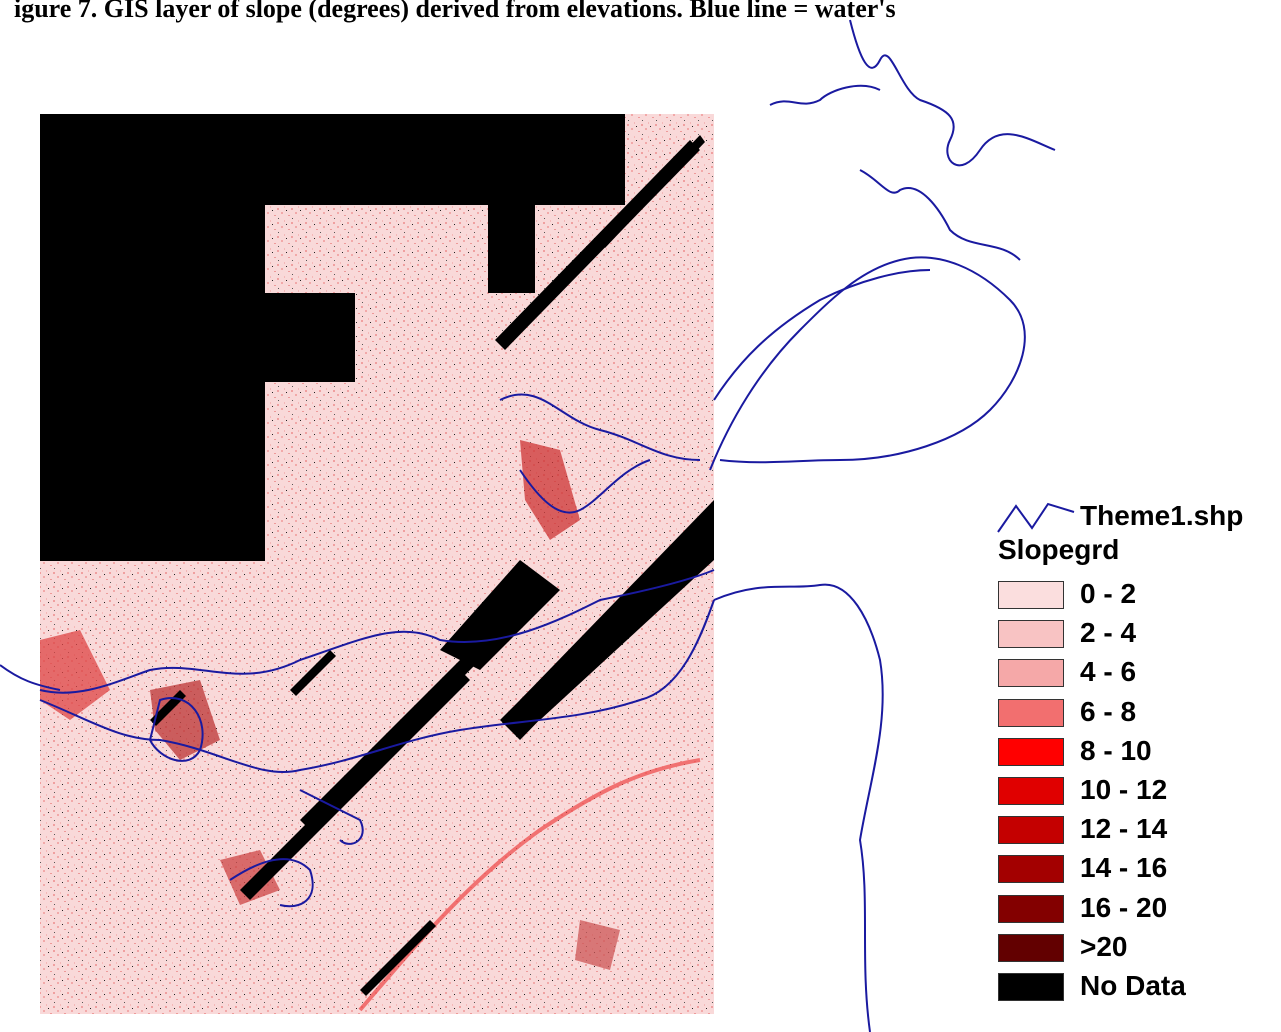 Image resolution: width=1281 pixels, height=1032 pixels. Describe the element at coordinates (1124, 789) in the screenshot. I see `legend-class-label: 10 - 12` at that location.